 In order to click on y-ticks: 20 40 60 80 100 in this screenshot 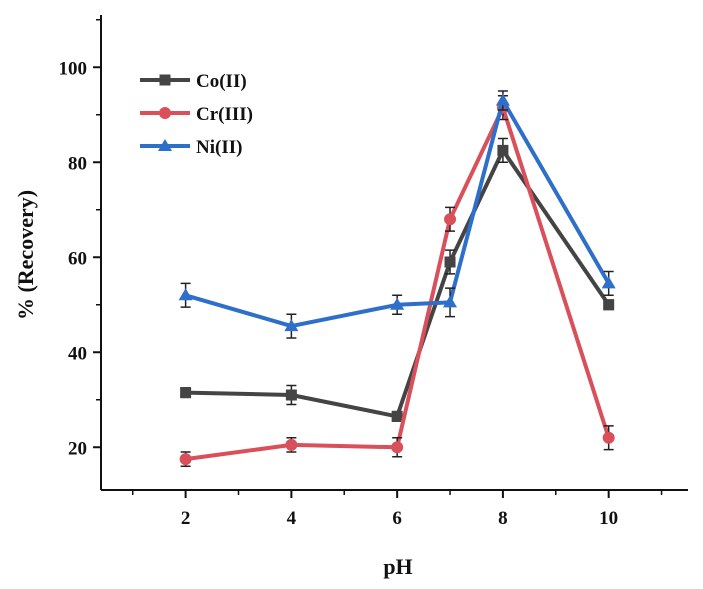, I will do `click(80, 239)`.